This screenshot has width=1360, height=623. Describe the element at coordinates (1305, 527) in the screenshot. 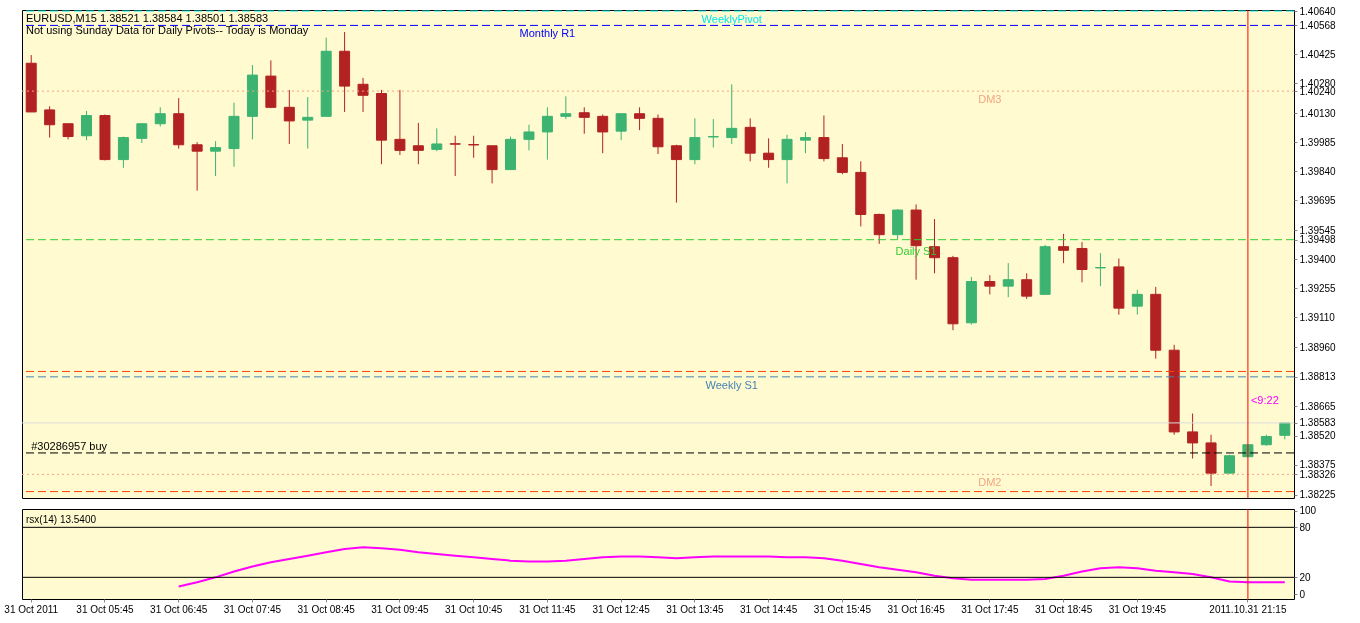

I see `y-tick-label: 80` at that location.